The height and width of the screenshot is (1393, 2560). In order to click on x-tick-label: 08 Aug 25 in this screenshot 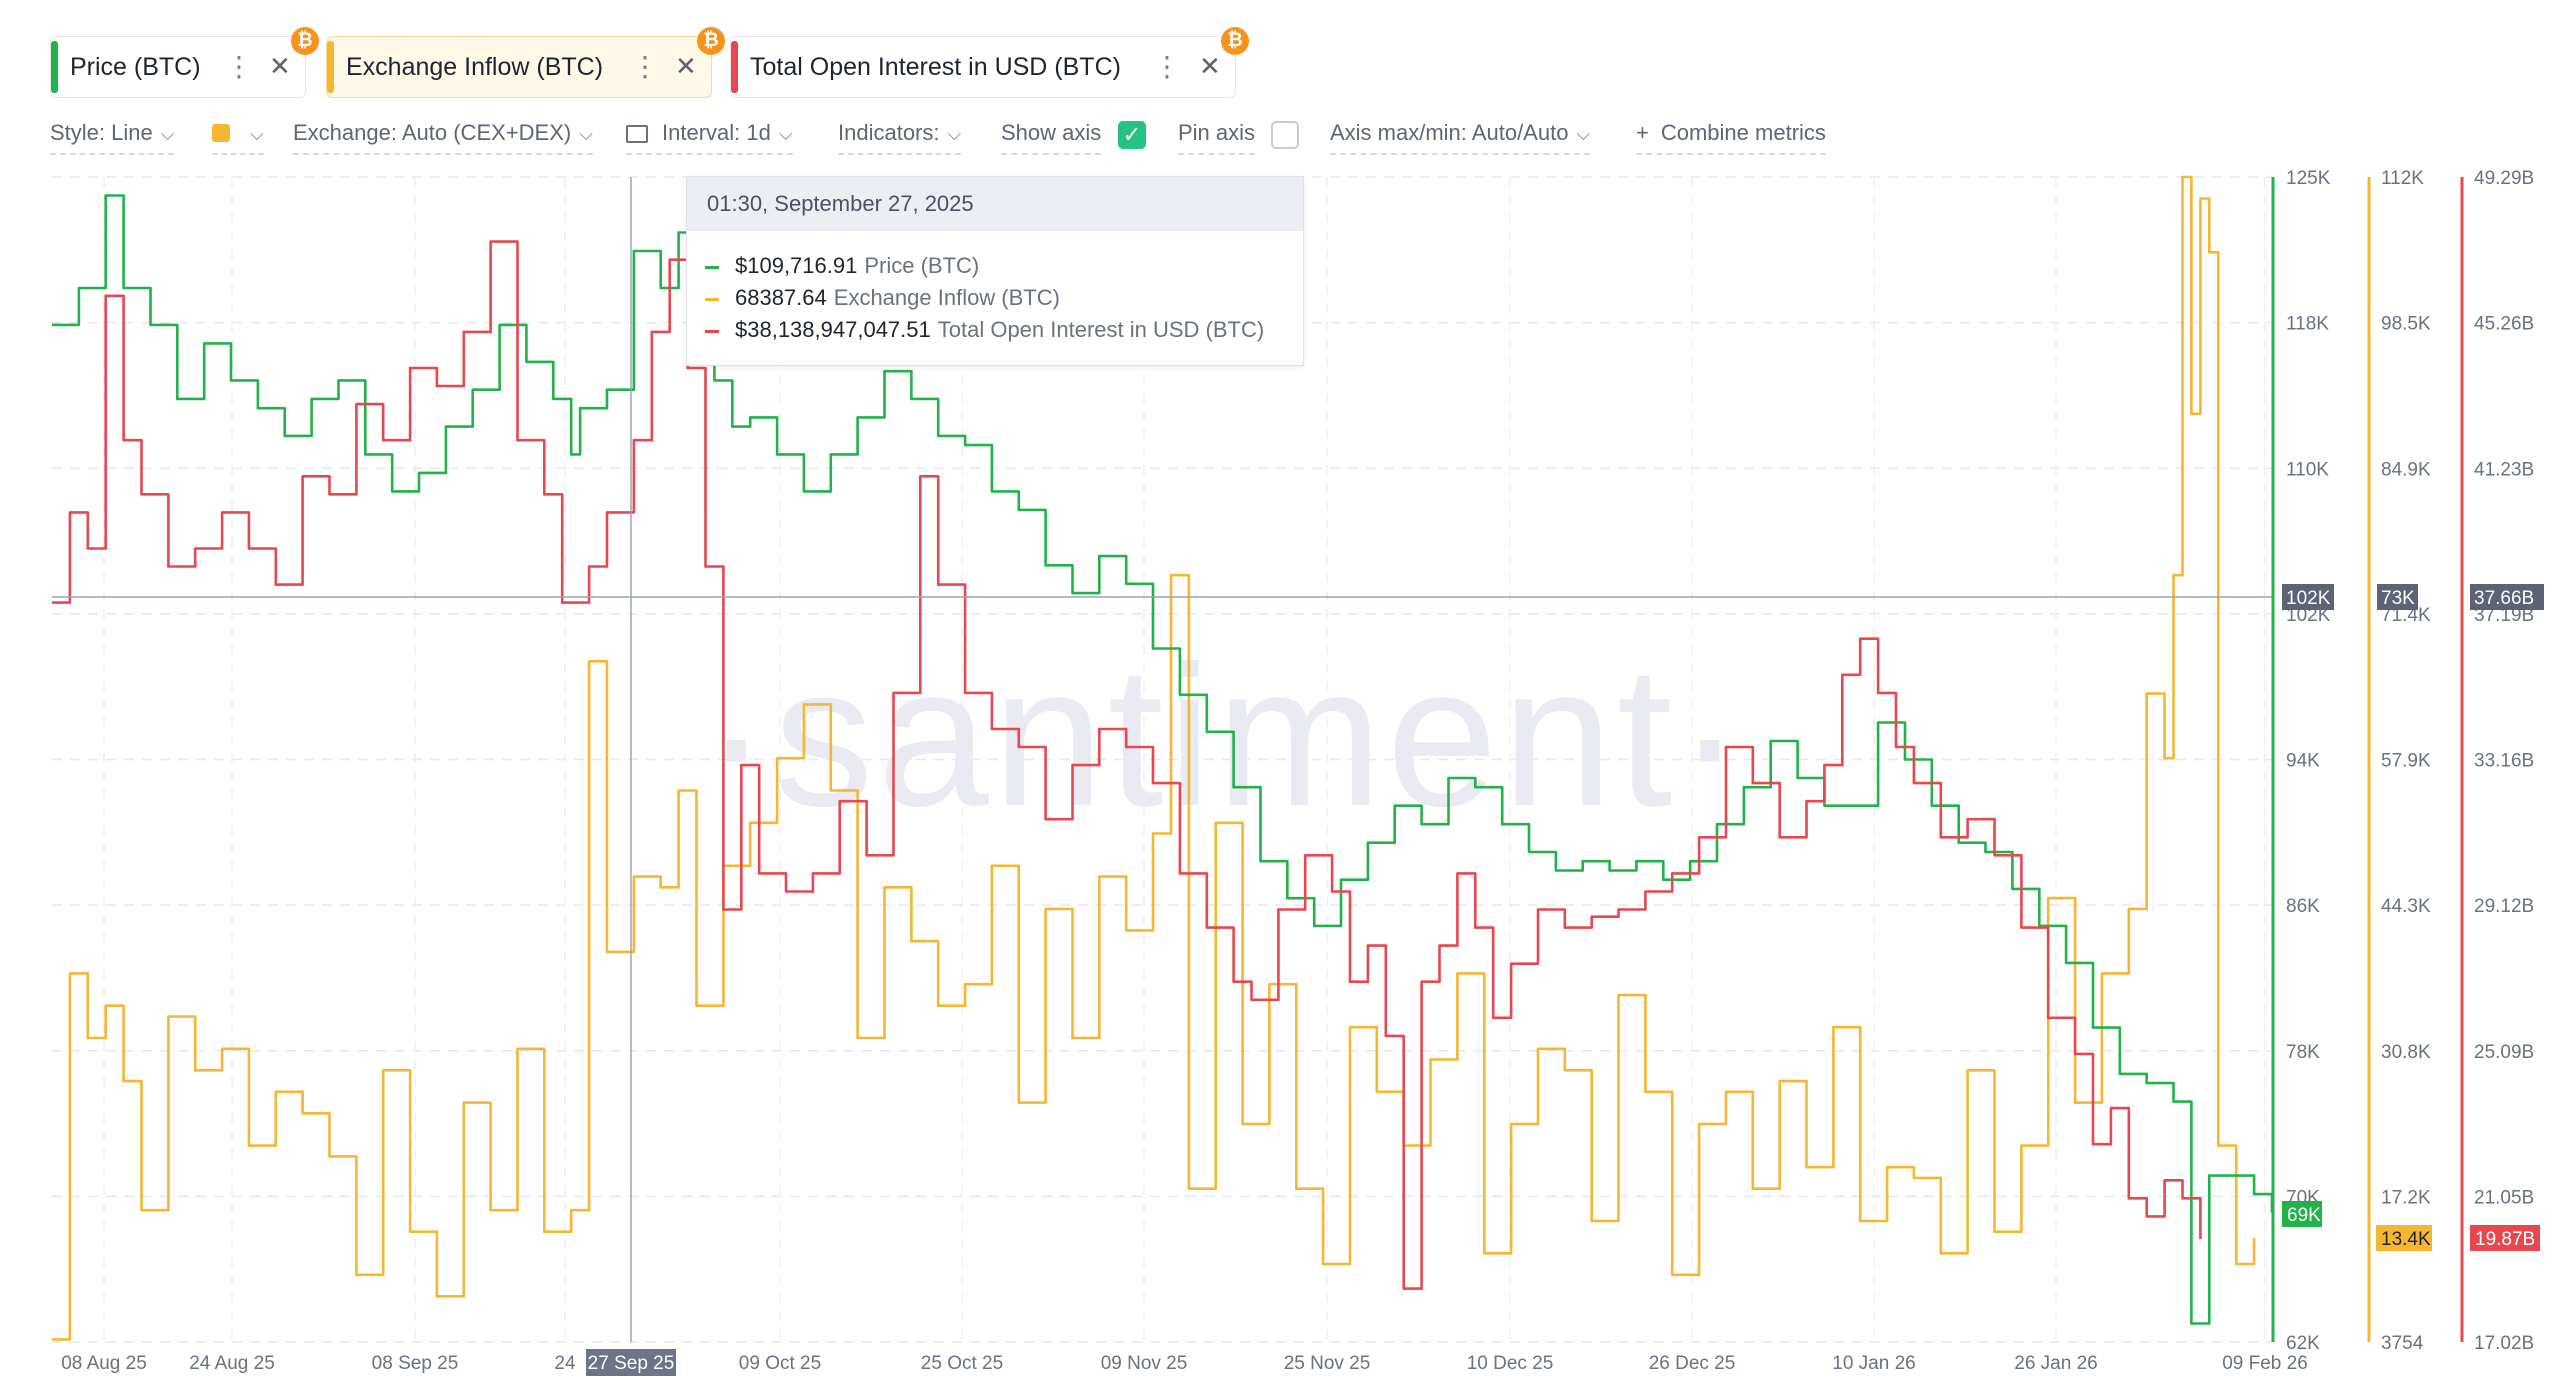, I will do `click(104, 1363)`.